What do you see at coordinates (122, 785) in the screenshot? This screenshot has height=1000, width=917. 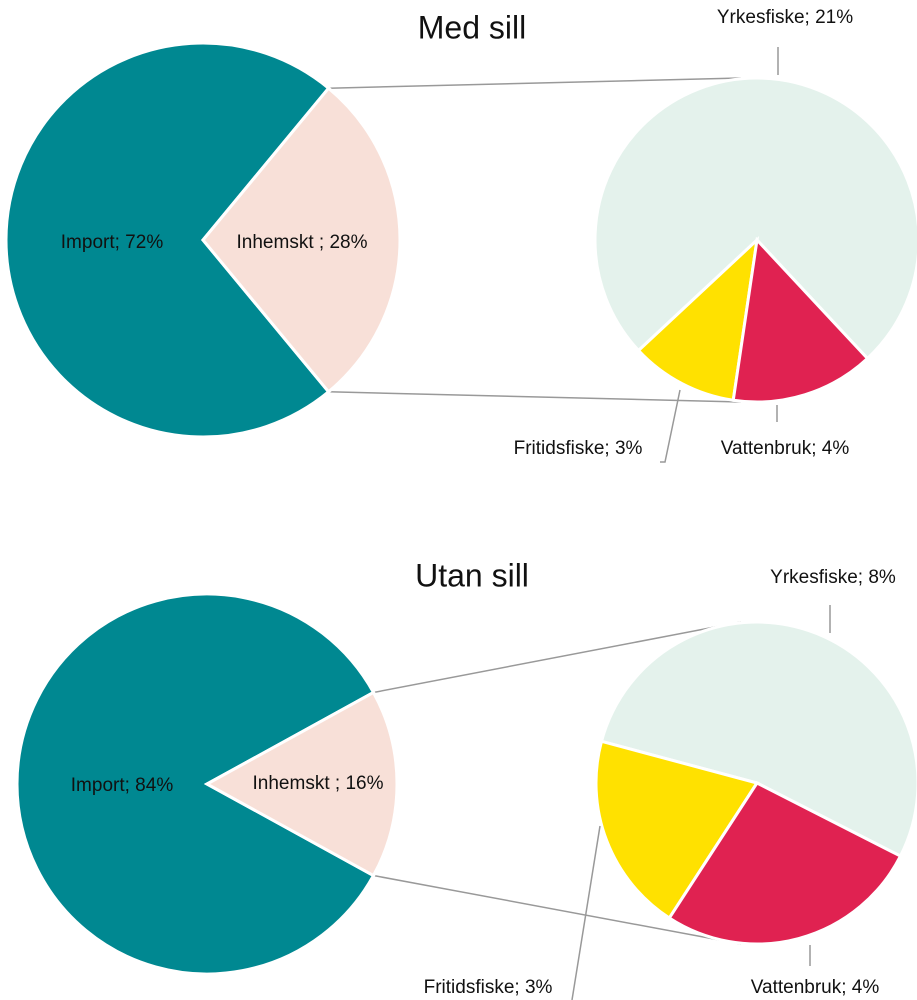 I see `slice-label: Import; 84%` at bounding box center [122, 785].